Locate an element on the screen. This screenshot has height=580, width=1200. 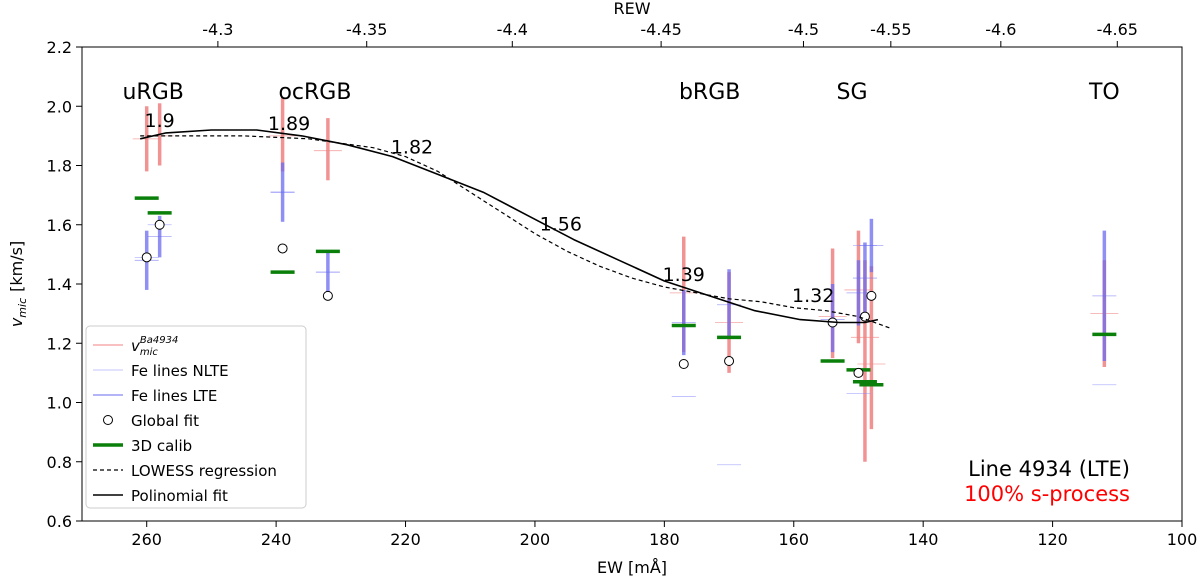
legend-lowess-label: LOWESS regression is located at coordinates (204, 471).